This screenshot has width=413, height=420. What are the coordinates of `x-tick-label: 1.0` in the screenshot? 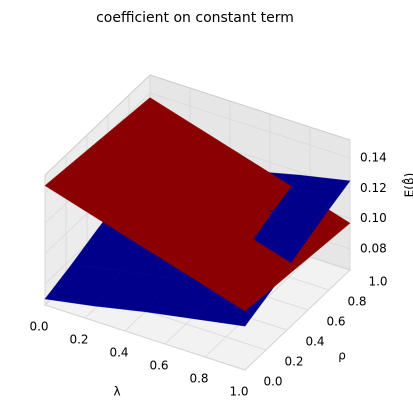 It's located at (238, 392).